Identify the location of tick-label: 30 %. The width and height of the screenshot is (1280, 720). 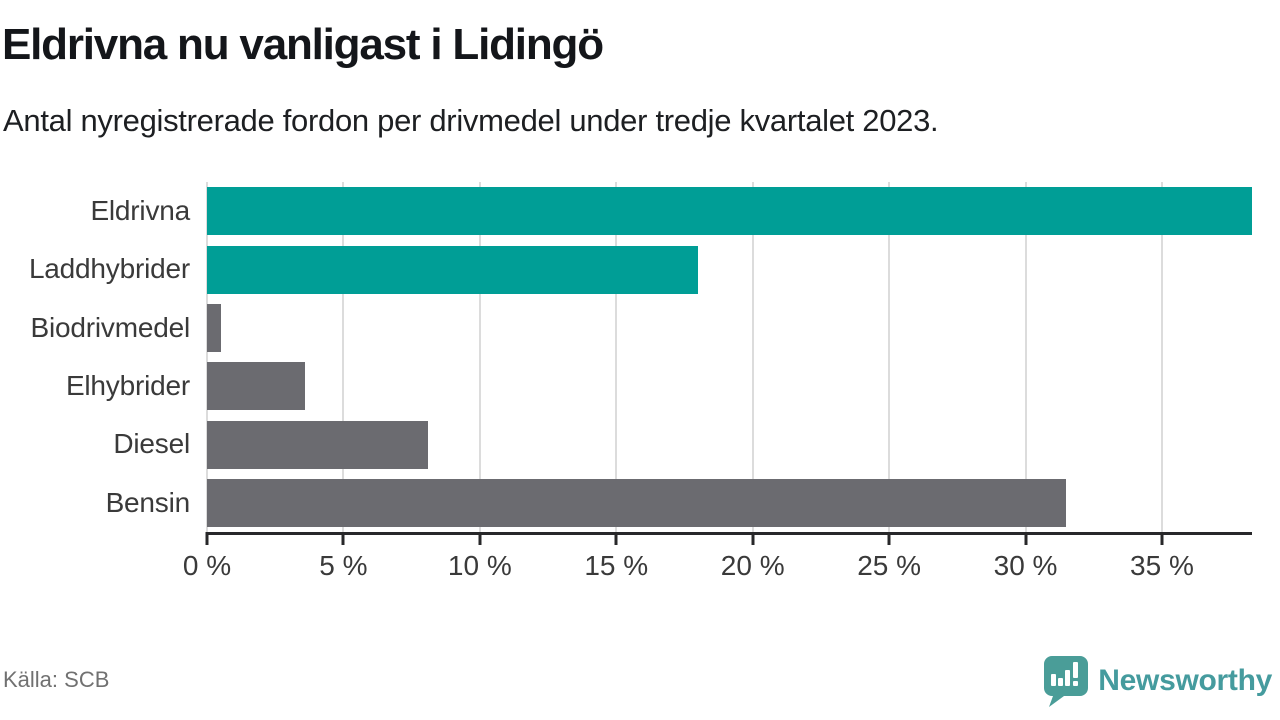
(1025, 565).